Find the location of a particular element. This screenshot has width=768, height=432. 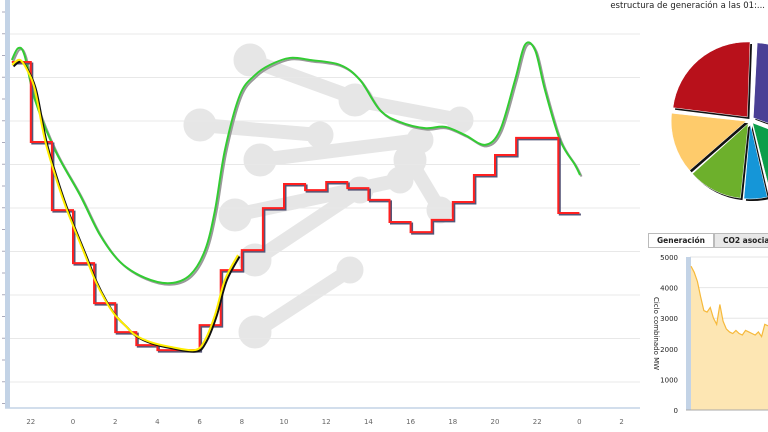

x-tick-label: 6 is located at coordinates (199, 422).